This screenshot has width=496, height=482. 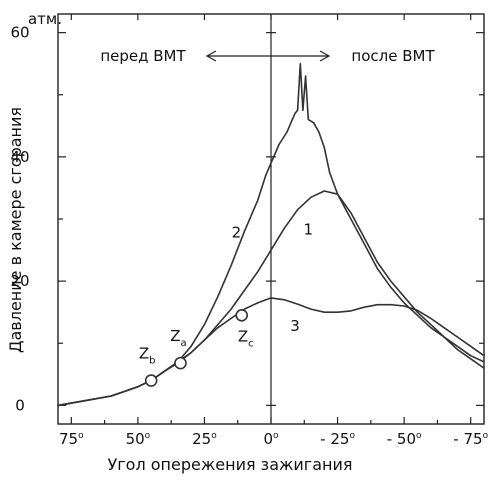 I want to click on point-label-Zb: Zb, so click(x=147, y=356).